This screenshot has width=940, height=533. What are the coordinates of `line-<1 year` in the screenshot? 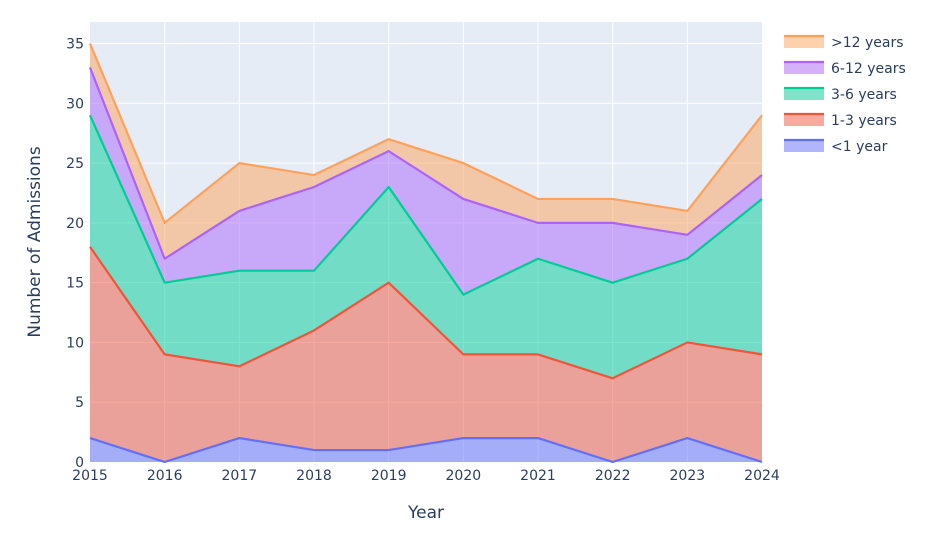 It's located at (426, 450).